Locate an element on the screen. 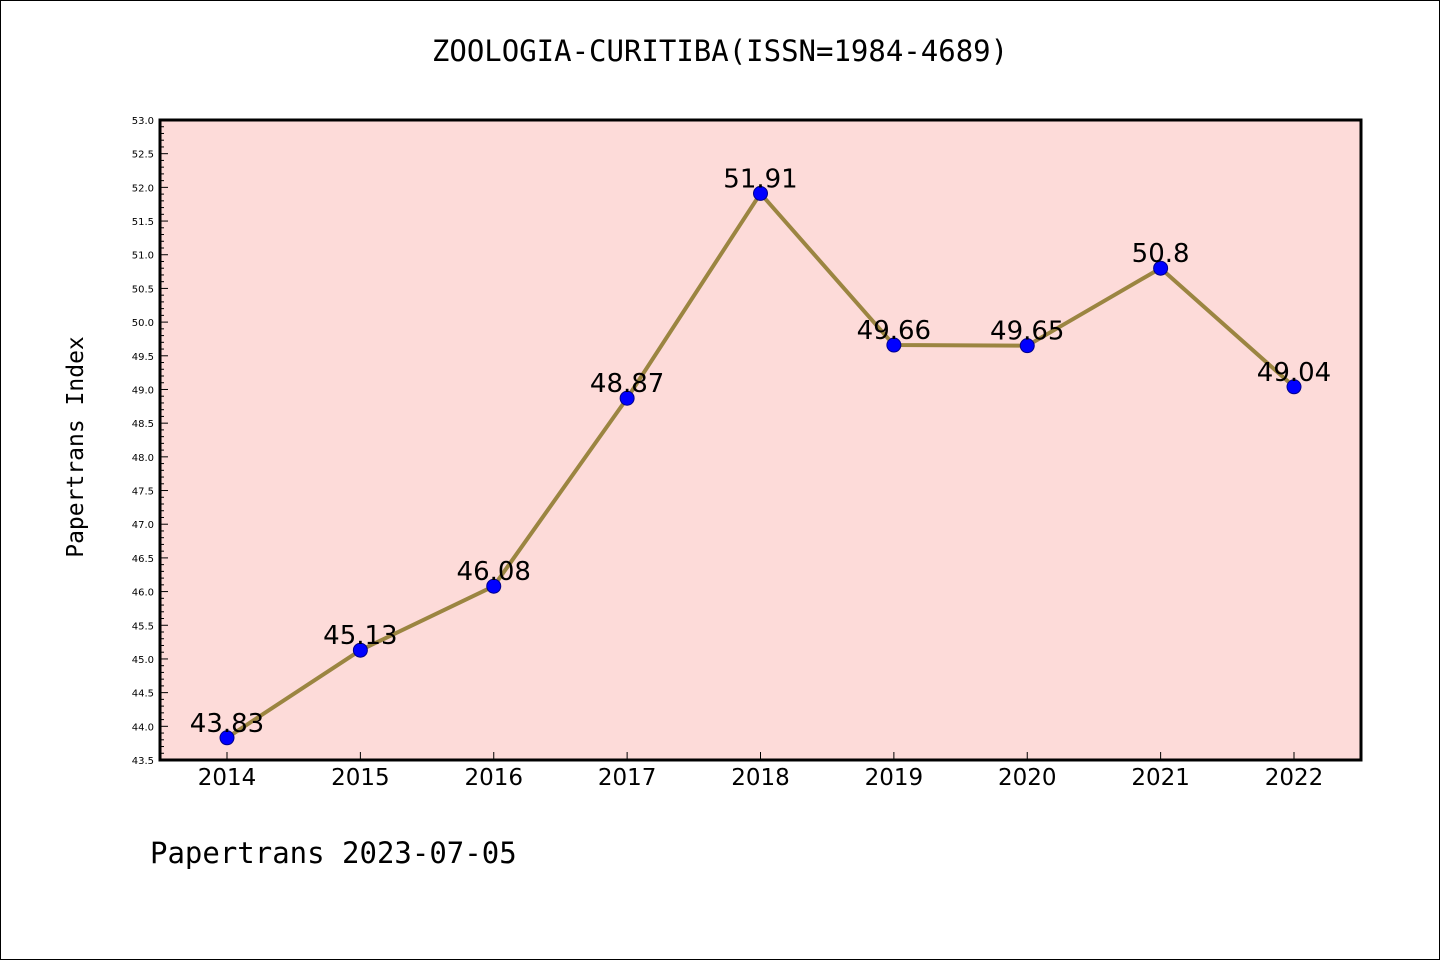 The height and width of the screenshot is (960, 1440). x-axis-ticks: 2014 2015 2016 2017 2018 2019 2020 2021 2022 is located at coordinates (761, 771).